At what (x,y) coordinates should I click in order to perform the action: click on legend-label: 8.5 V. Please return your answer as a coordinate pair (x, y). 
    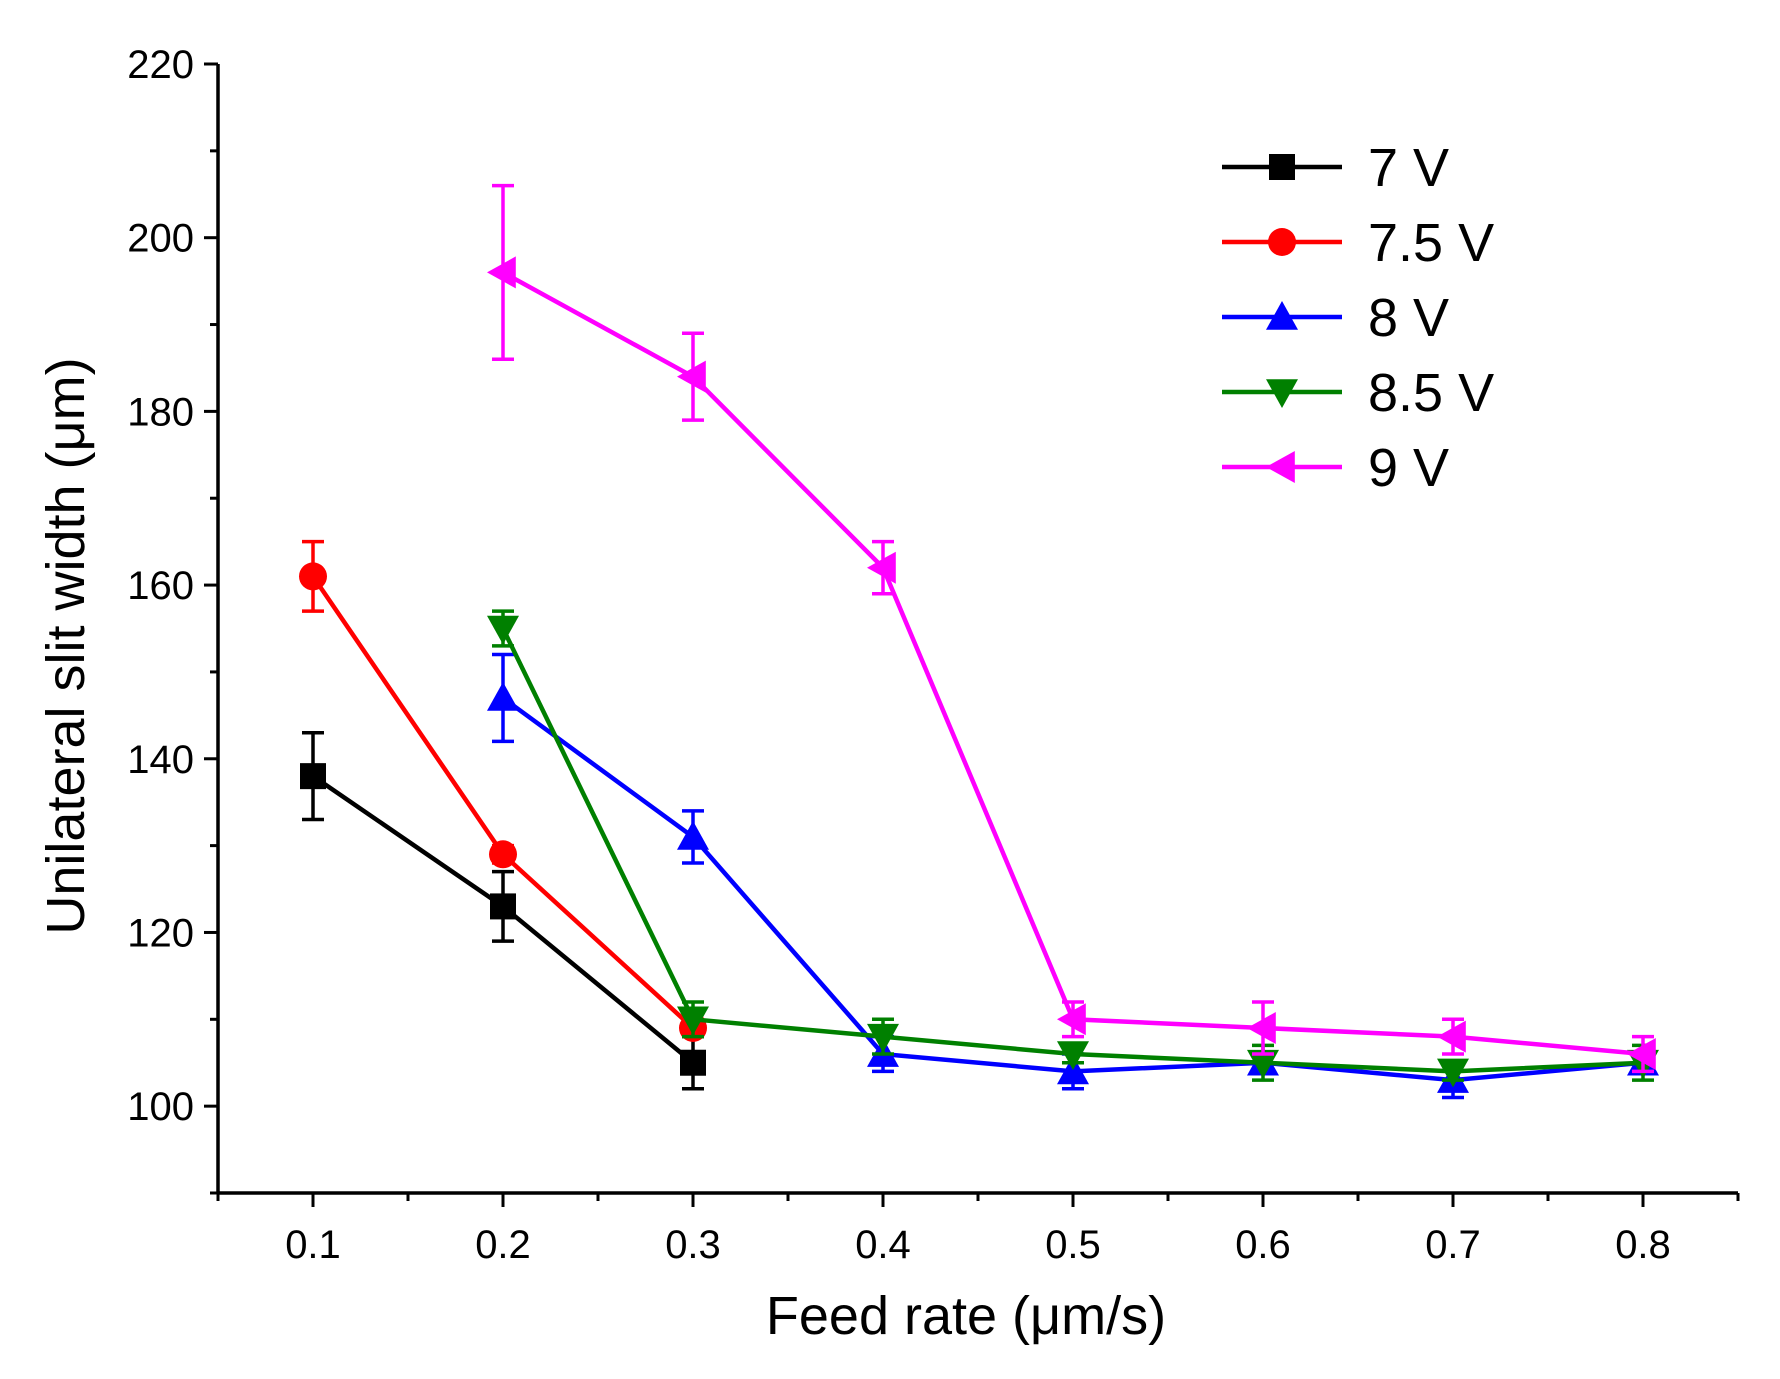
    Looking at the image, I should click on (1431, 393).